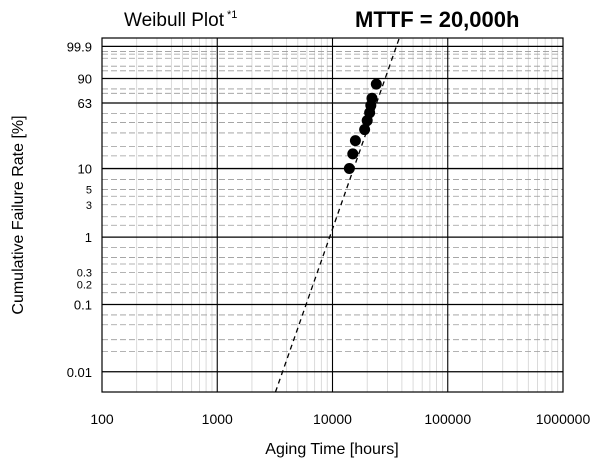  What do you see at coordinates (232, 15) in the screenshot?
I see `chart-title-superscript: *1` at bounding box center [232, 15].